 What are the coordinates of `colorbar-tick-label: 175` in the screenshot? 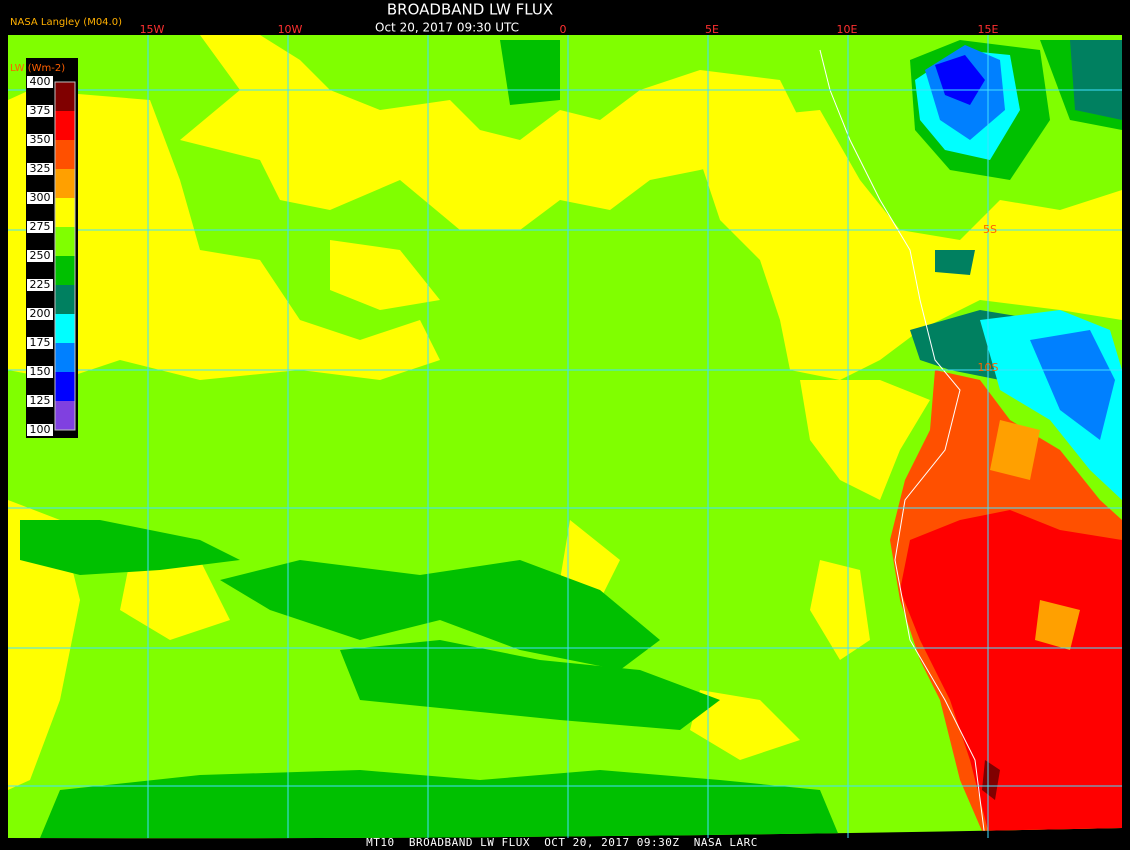 It's located at (40, 342).